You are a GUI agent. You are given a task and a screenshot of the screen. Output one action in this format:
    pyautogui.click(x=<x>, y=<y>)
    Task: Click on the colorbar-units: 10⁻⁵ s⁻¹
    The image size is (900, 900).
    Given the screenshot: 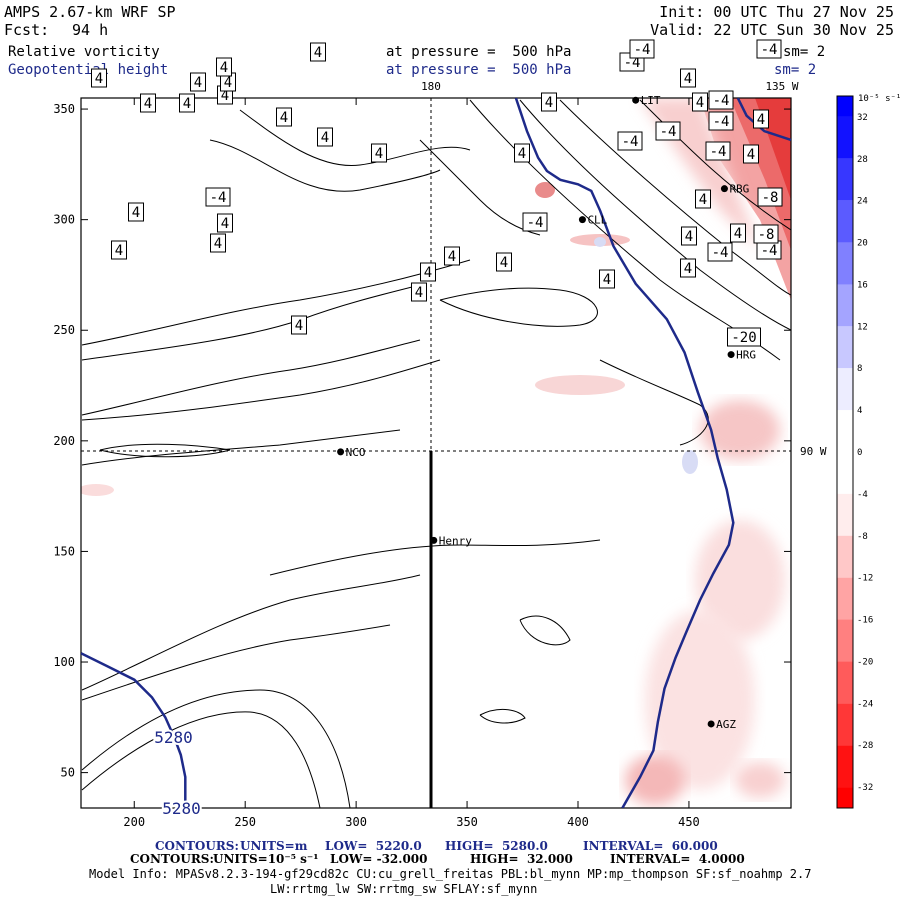 What is the action you would take?
    pyautogui.click(x=879, y=99)
    